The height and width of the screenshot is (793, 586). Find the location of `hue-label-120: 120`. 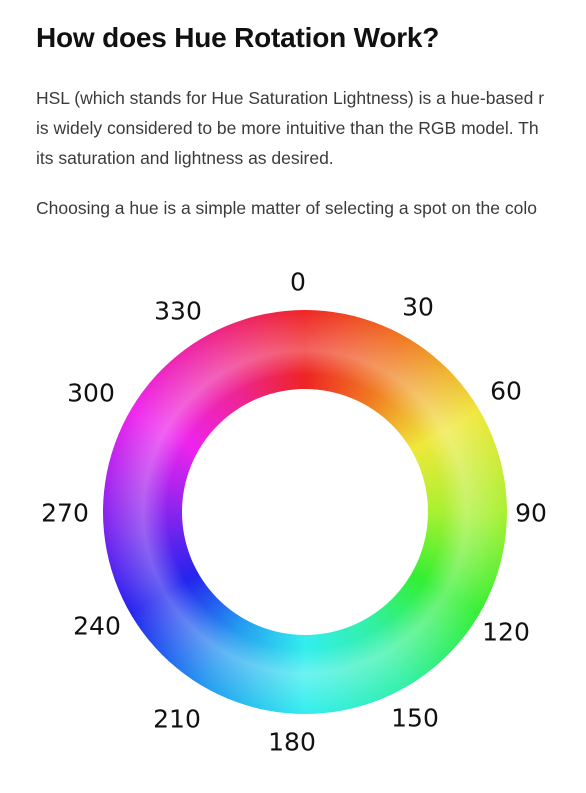

hue-label-120: 120 is located at coordinates (506, 632).